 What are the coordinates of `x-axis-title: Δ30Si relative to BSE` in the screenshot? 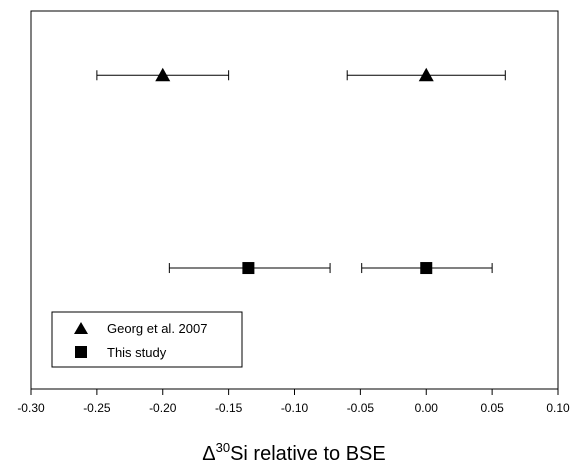 It's located at (293, 452).